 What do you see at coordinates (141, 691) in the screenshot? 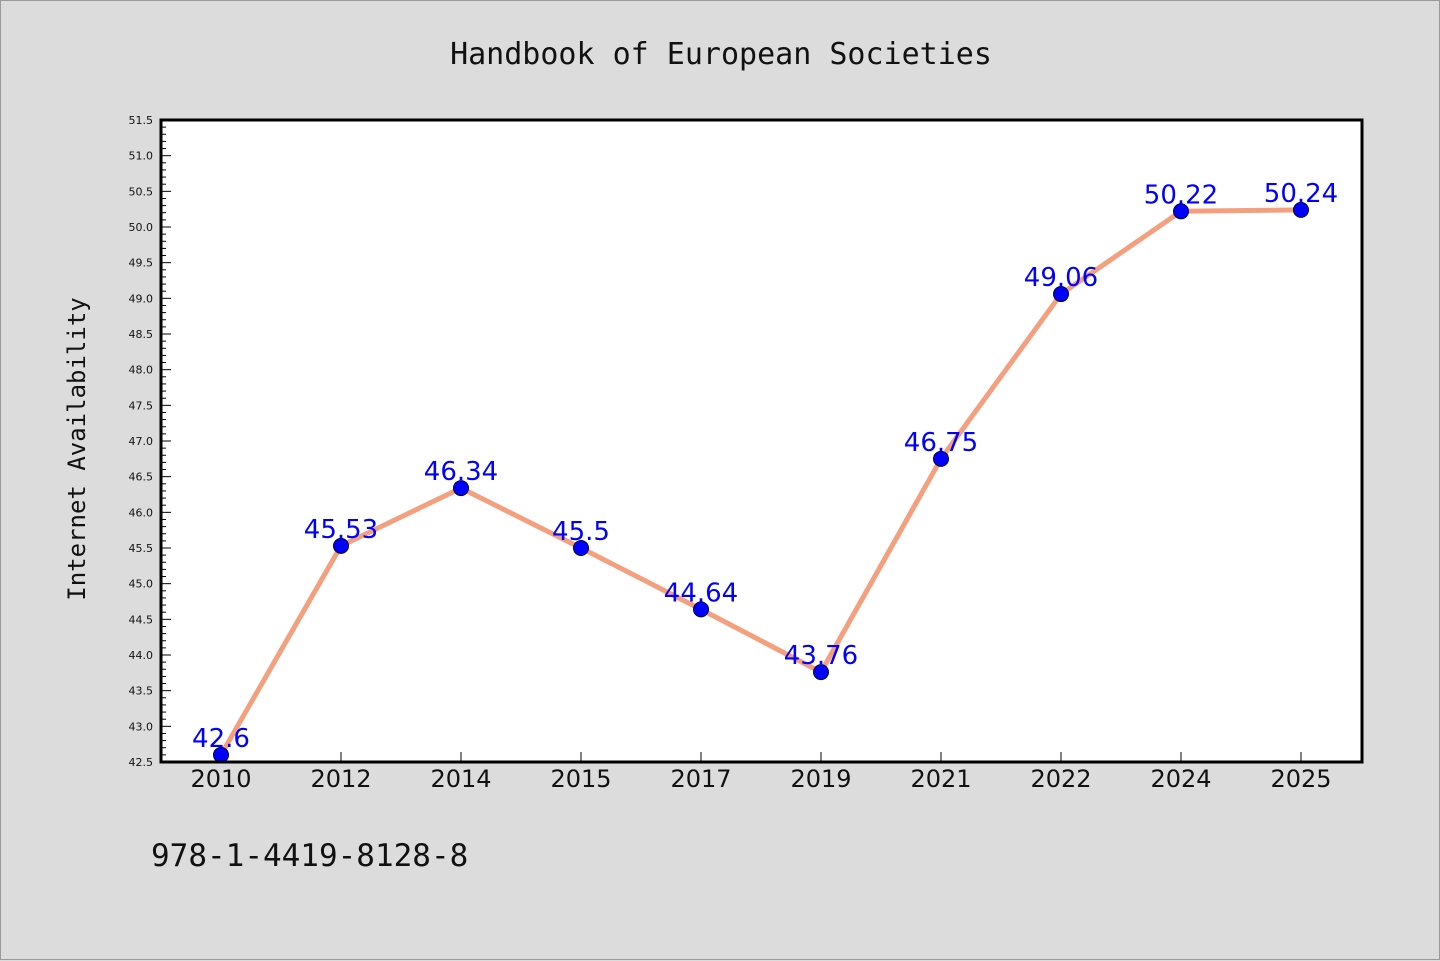
I see `y-tick-label: 43.5` at bounding box center [141, 691].